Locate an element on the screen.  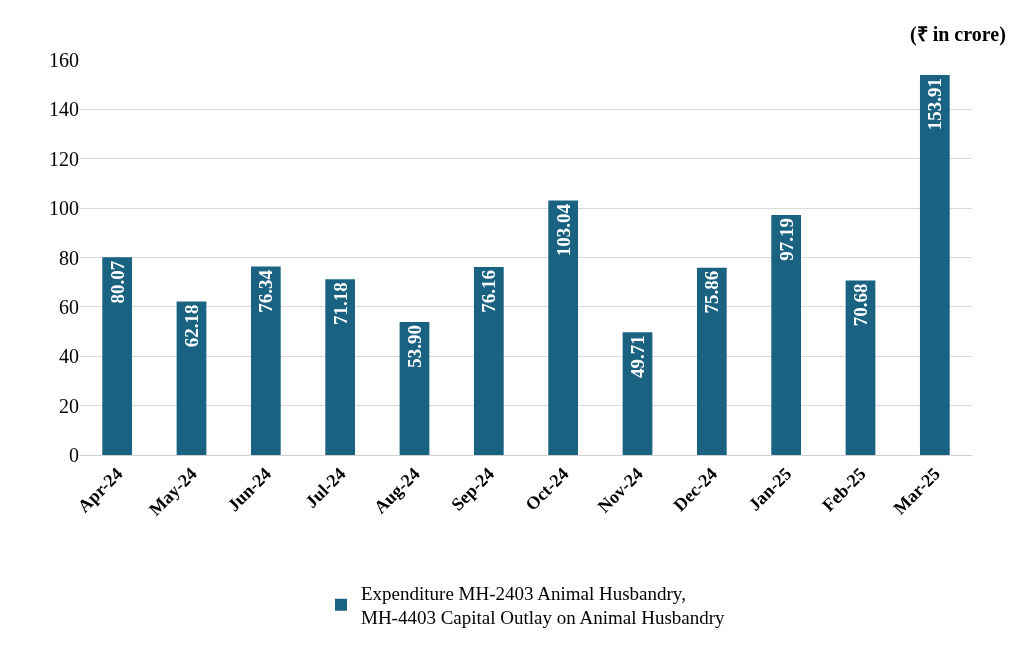
data-label: 53.90 is located at coordinates (414, 346).